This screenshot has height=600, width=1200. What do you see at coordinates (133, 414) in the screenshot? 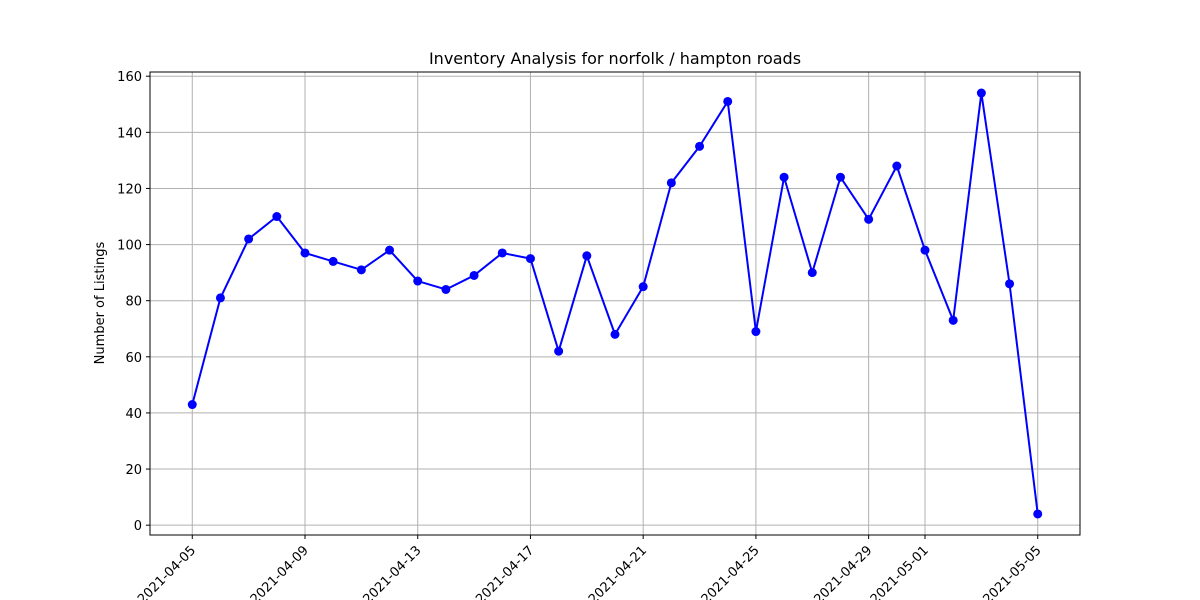
I see `y-tick-label: 40` at bounding box center [133, 414].